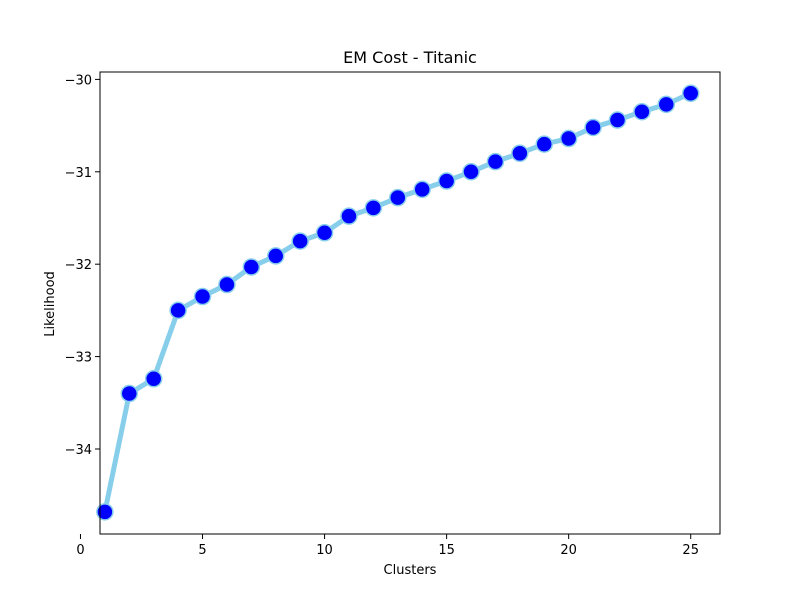 This screenshot has width=800, height=600. I want to click on chart-title: EM Cost - Titanic, so click(410, 57).